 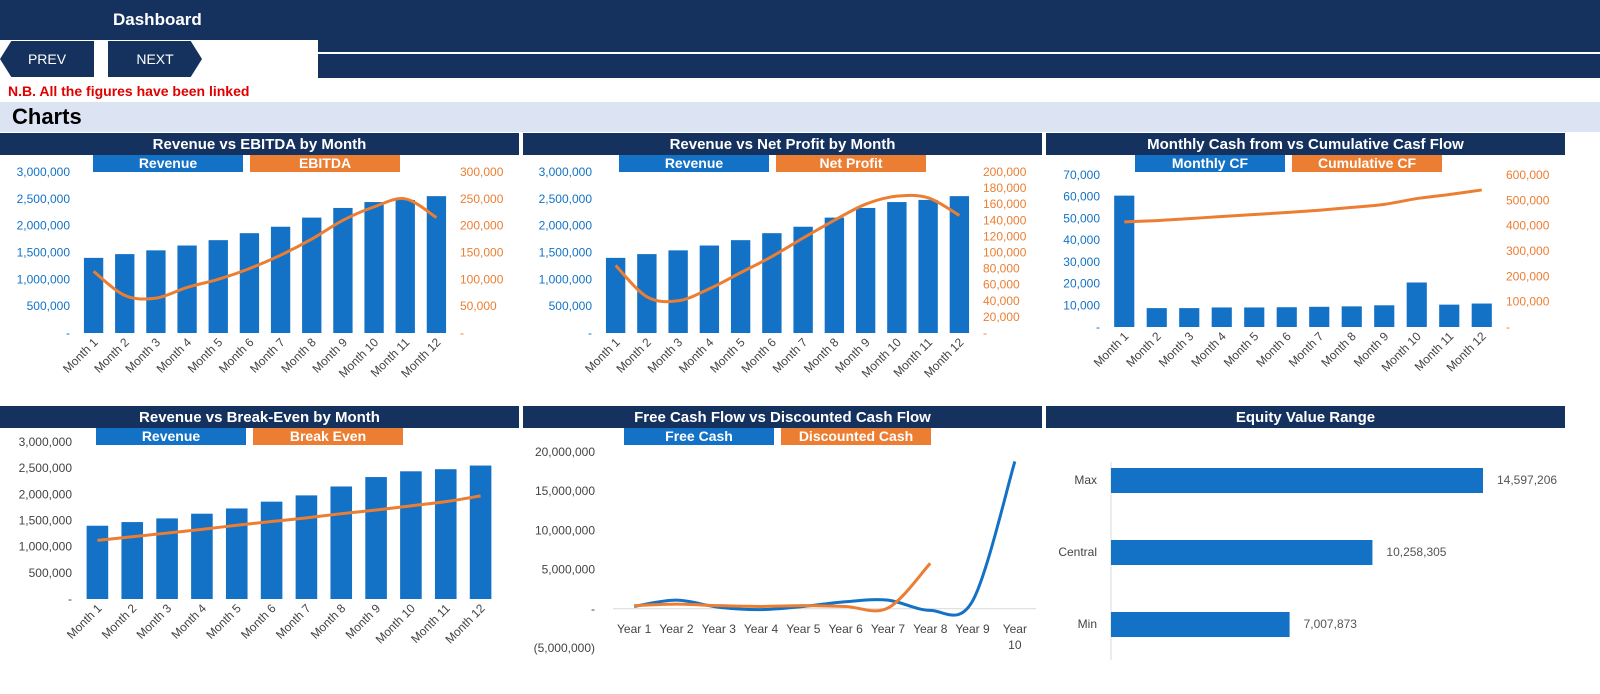 What do you see at coordinates (565, 530) in the screenshot?
I see `y-tick-label: 10,000,000` at bounding box center [565, 530].